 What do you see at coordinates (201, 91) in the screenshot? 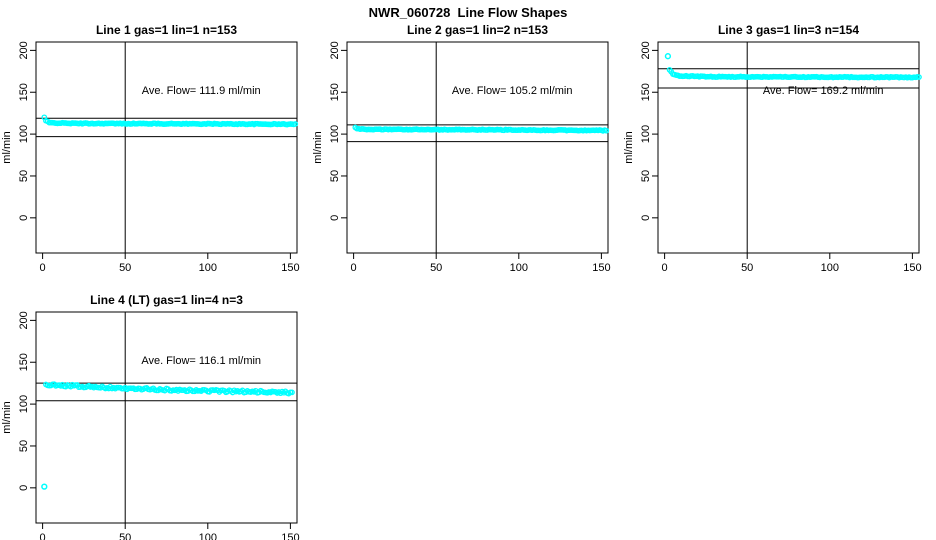
I see `avg-flow-annotation: Ave. Flow= 111.9 ml/min` at bounding box center [201, 91].